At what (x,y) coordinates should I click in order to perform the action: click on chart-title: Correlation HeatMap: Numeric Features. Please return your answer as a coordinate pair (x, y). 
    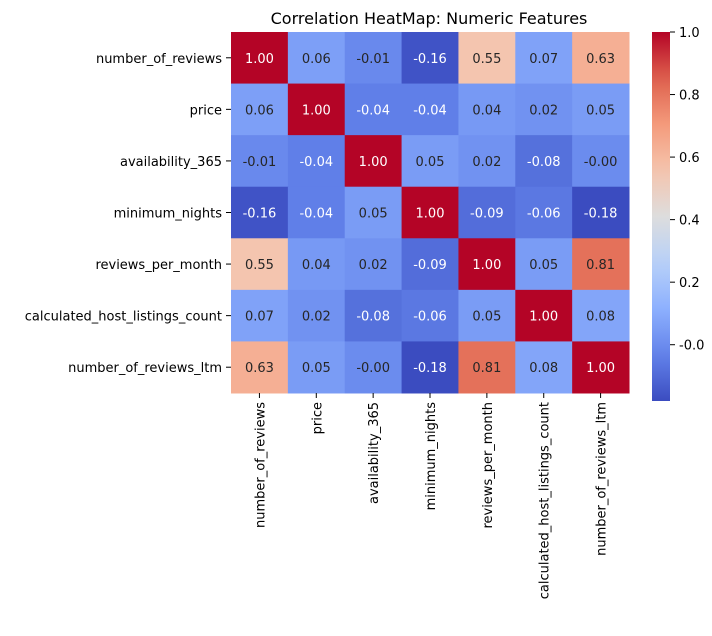
    Looking at the image, I should click on (429, 18).